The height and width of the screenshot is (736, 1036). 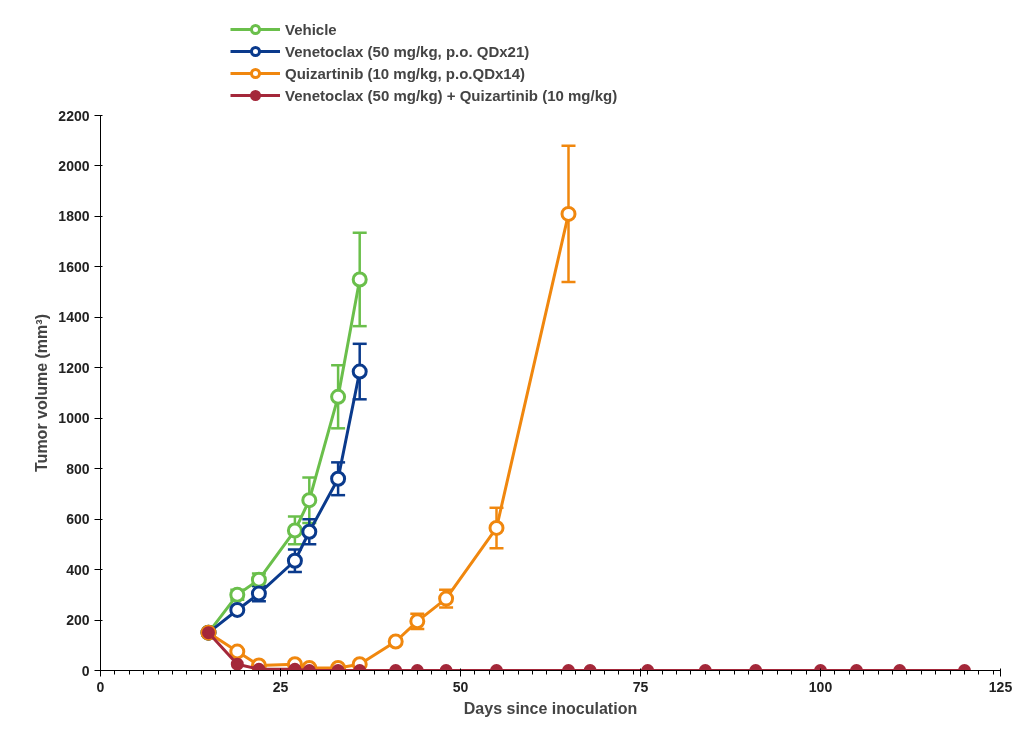 I want to click on y-tick-label: 800, so click(x=78, y=468).